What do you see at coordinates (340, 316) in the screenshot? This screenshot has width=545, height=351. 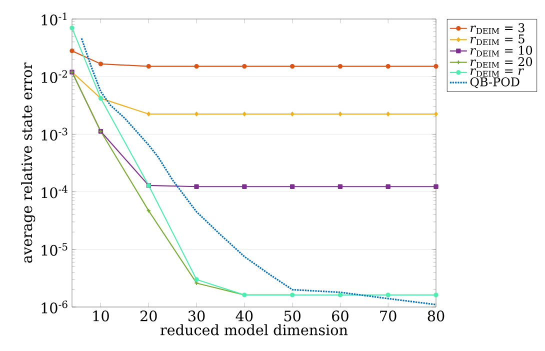 I see `x-tick-label: 60` at bounding box center [340, 316].